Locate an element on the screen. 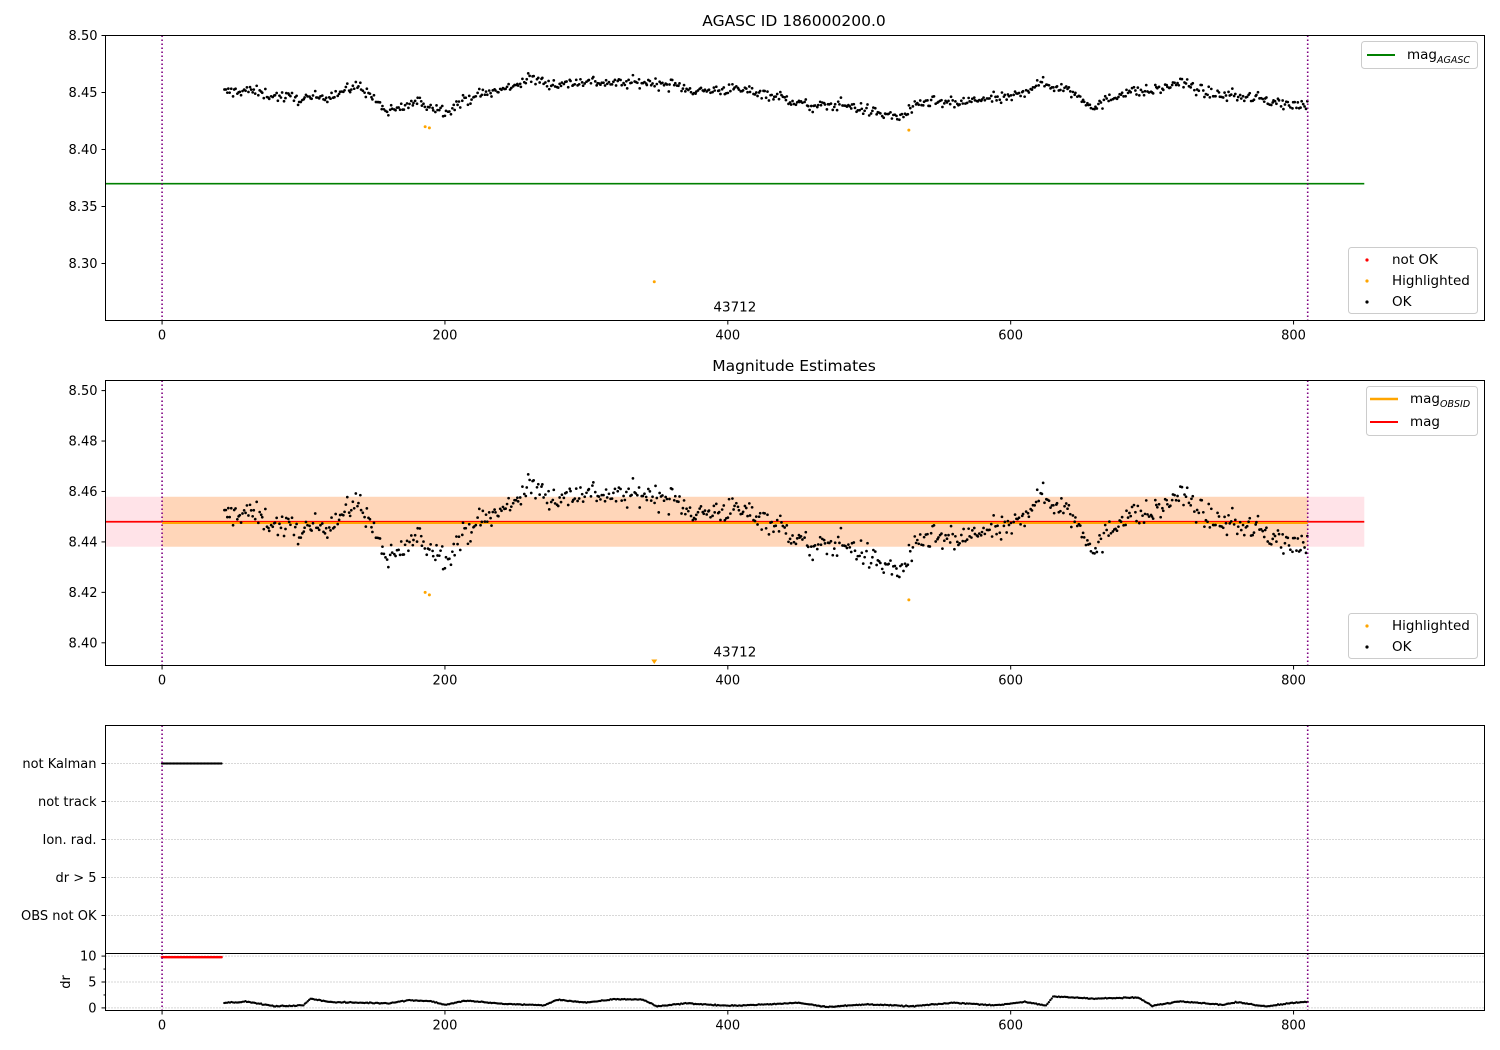  magnitude-points is located at coordinates (766, 568).